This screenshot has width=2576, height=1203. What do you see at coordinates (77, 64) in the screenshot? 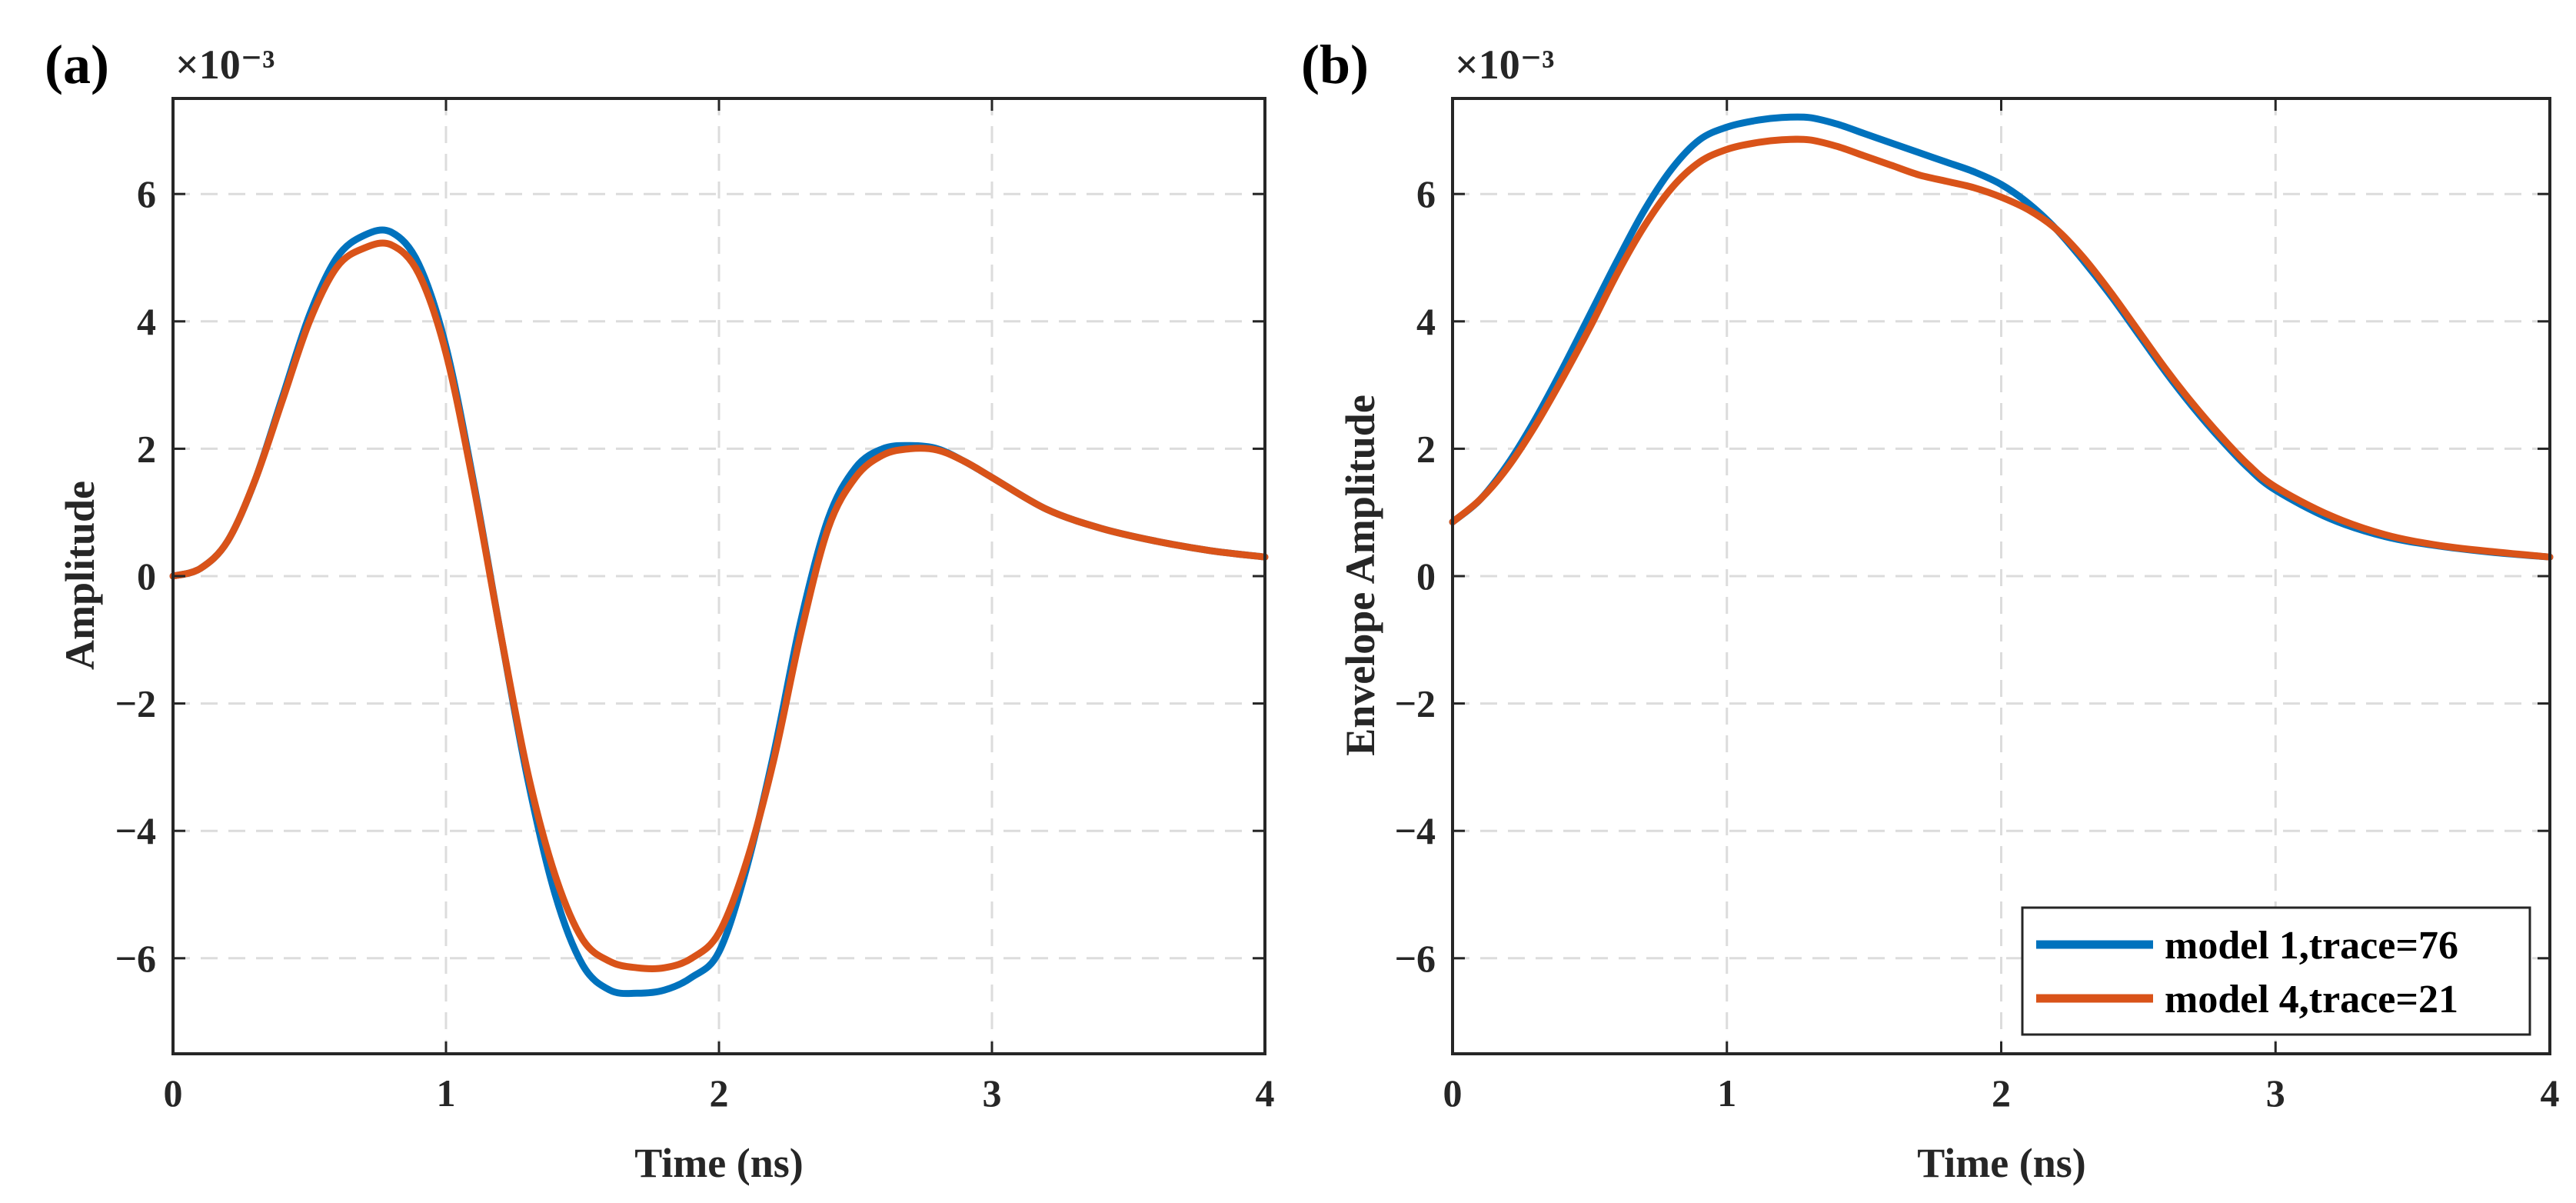
I see `panel-label-a: (a)` at bounding box center [77, 64].